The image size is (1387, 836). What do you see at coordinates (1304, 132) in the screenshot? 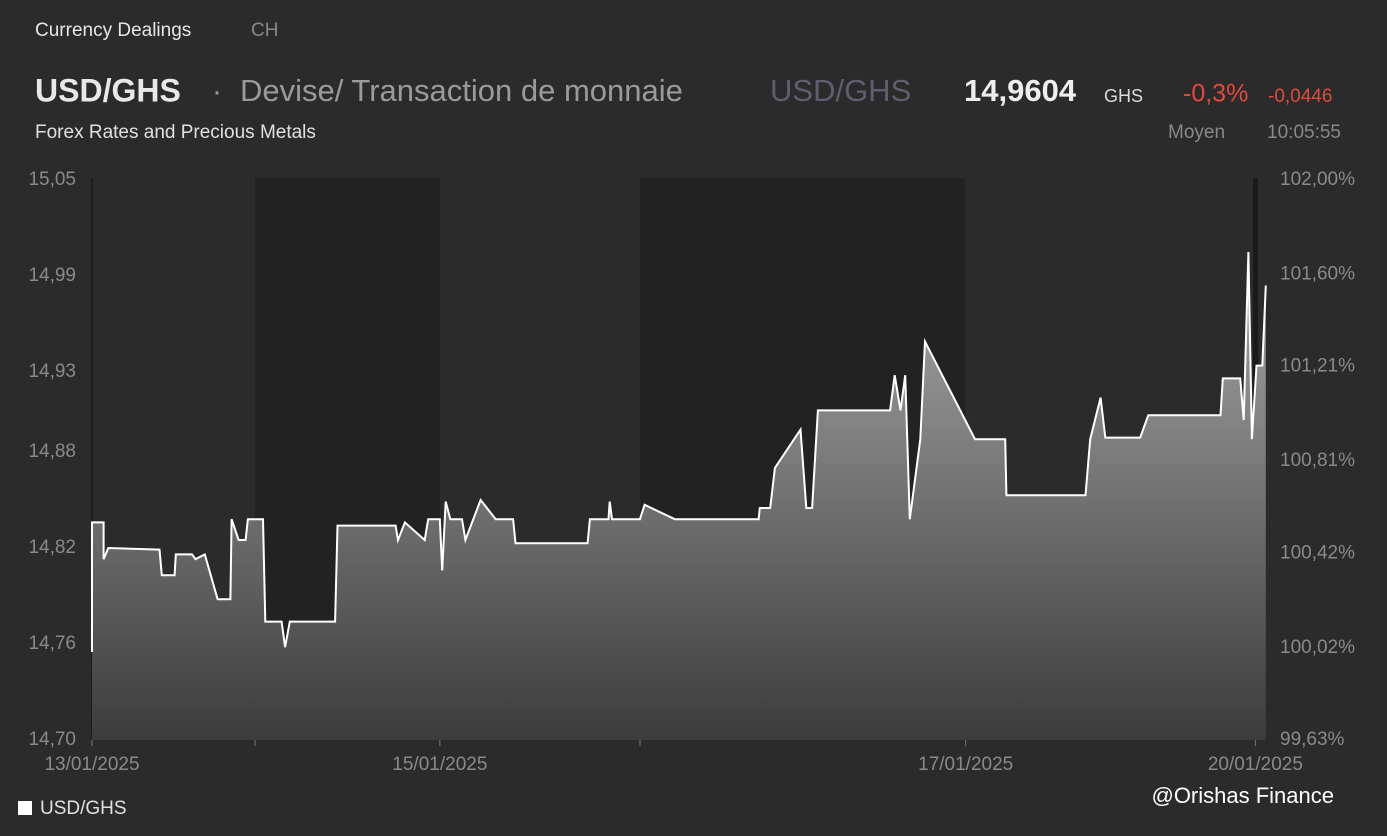
I see `time: 10:05:55` at bounding box center [1304, 132].